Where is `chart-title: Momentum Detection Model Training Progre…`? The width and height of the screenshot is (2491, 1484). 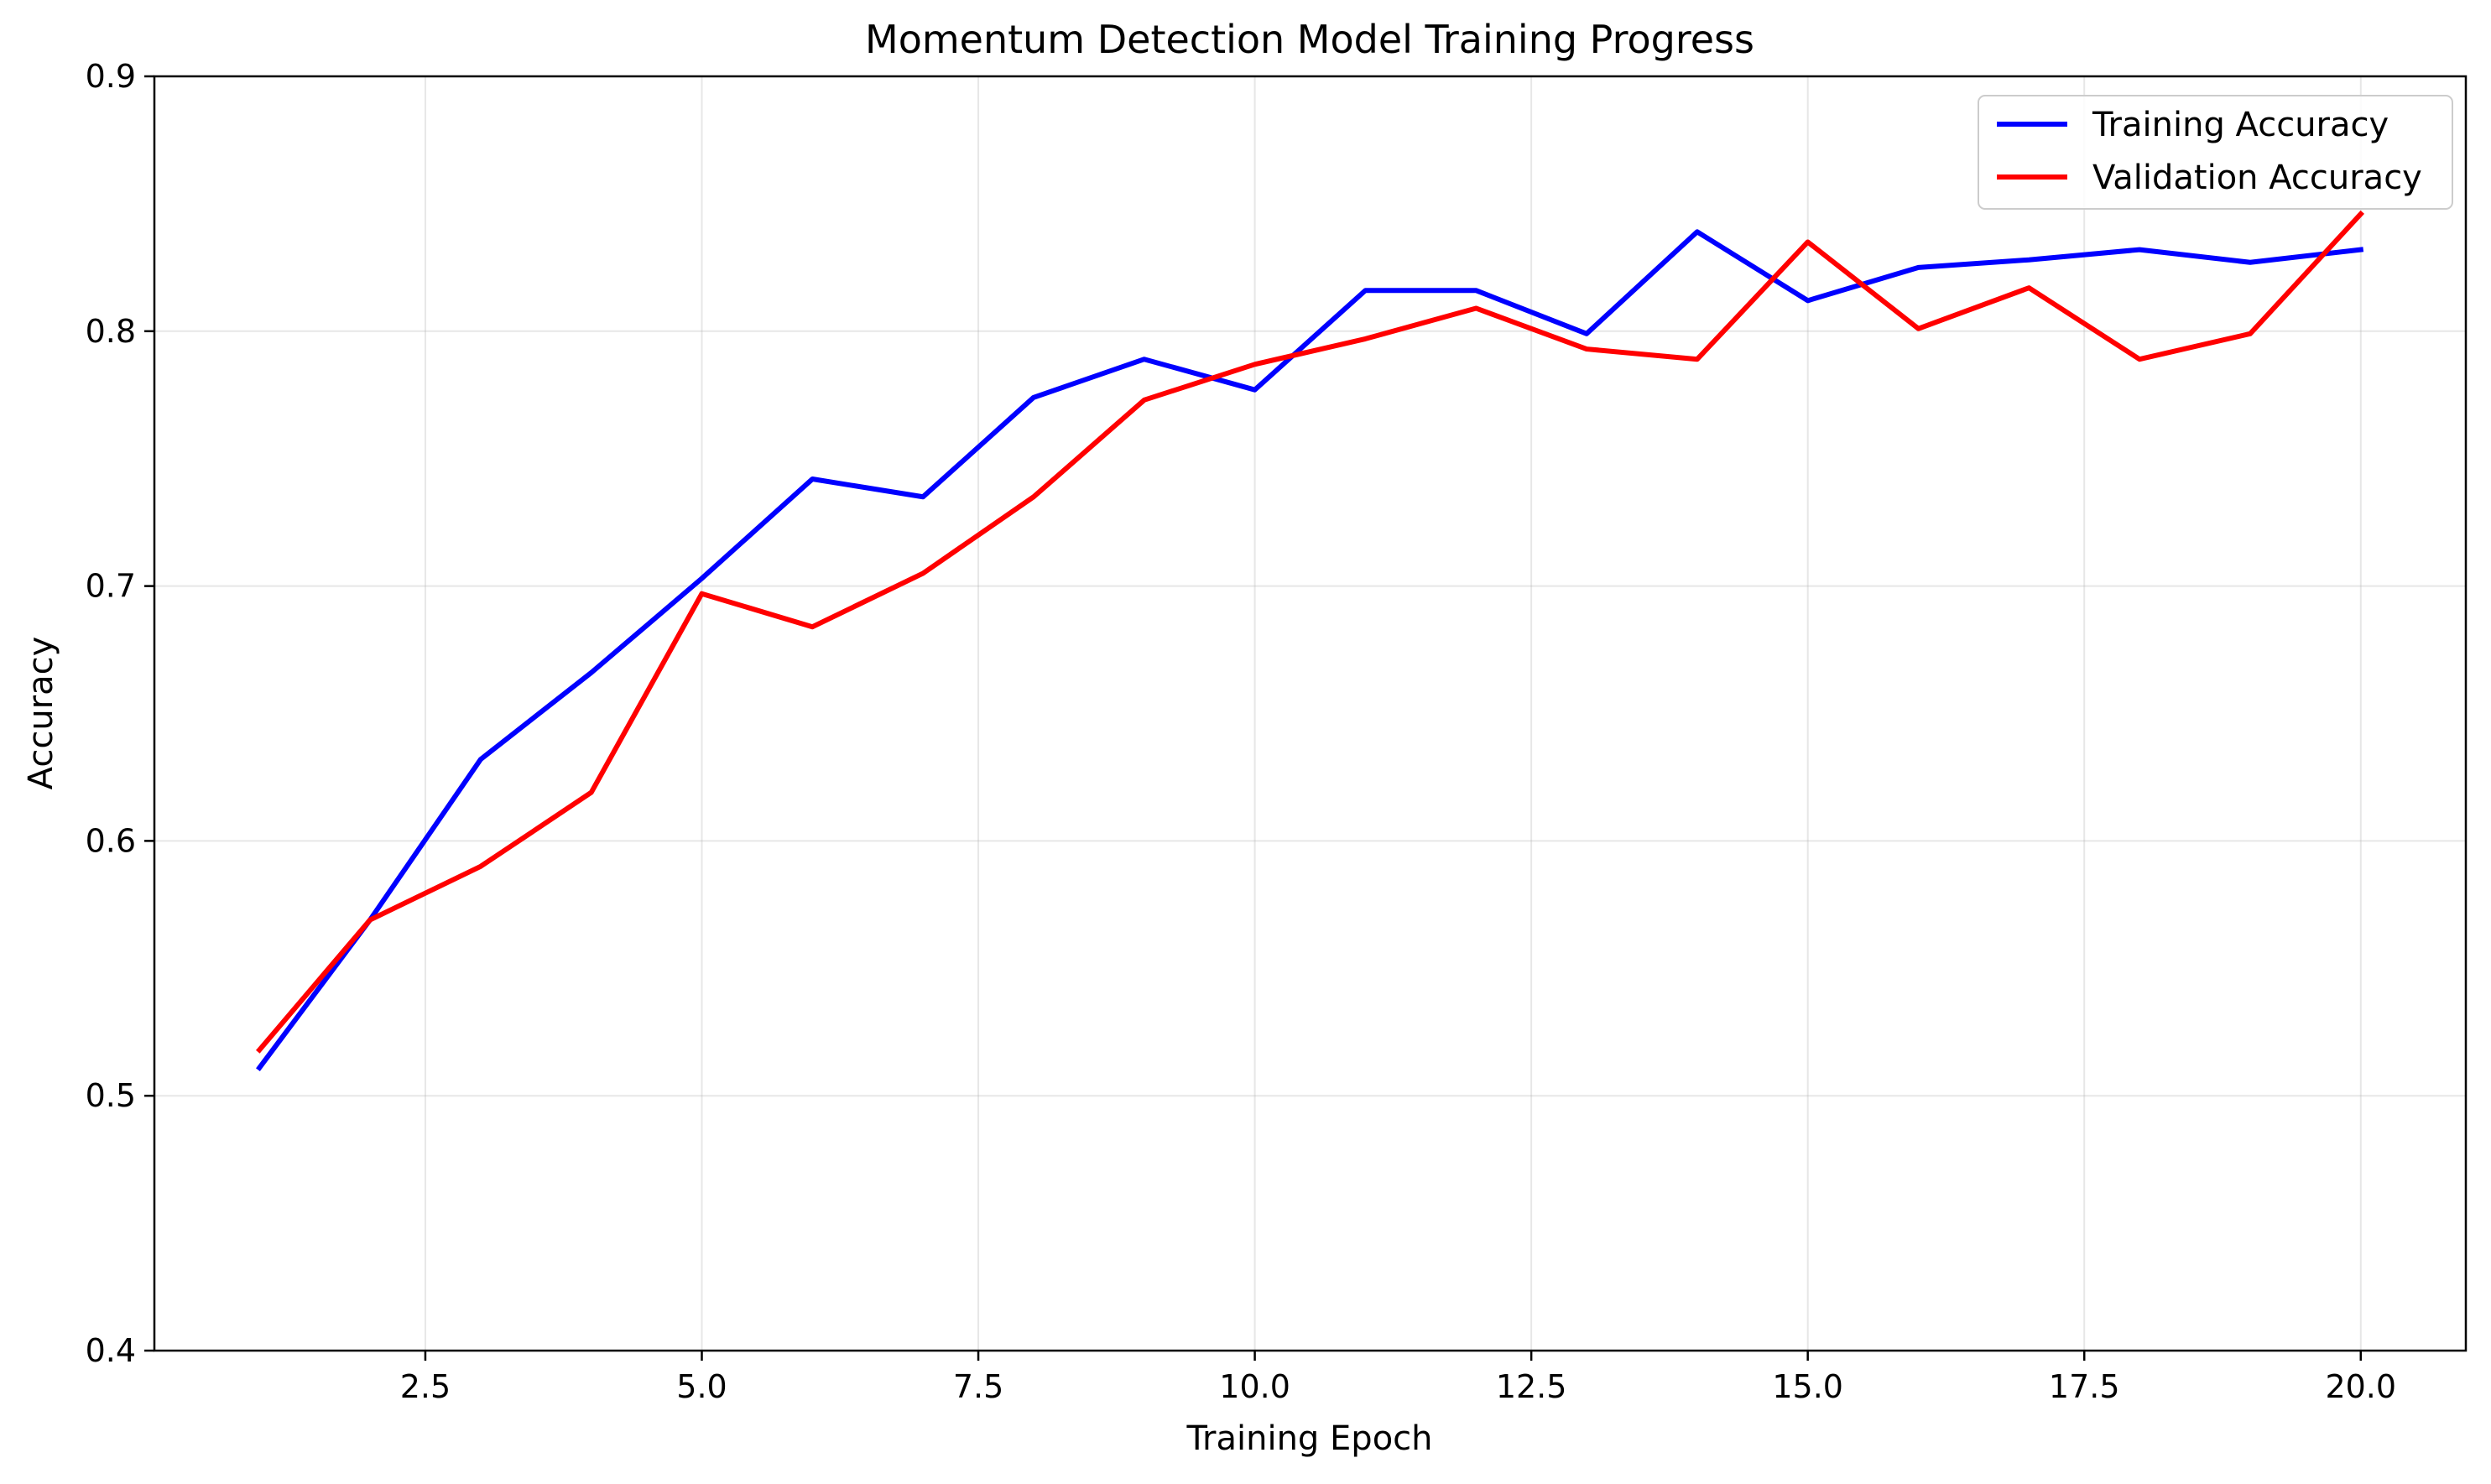 chart-title: Momentum Detection Model Training Progre… is located at coordinates (1309, 39).